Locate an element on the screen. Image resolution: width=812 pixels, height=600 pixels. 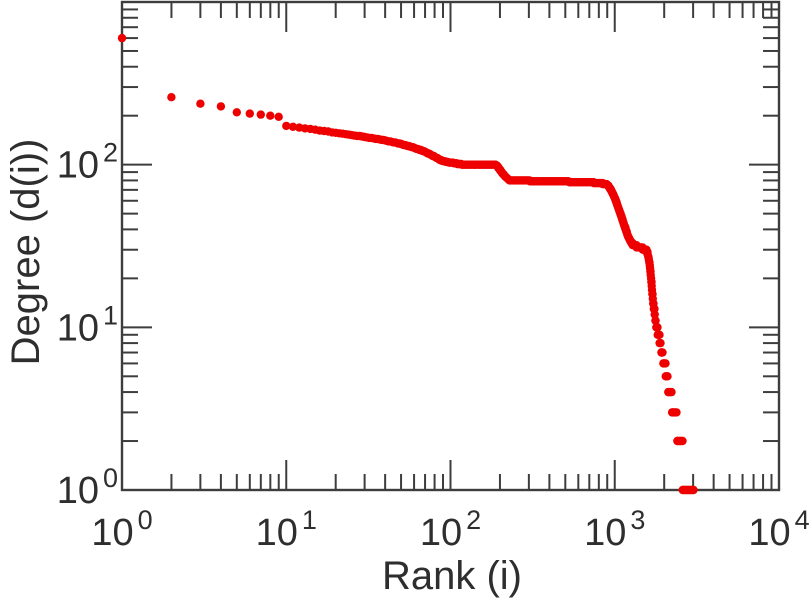
y-tick-label: 10 0 is located at coordinates (87, 487).